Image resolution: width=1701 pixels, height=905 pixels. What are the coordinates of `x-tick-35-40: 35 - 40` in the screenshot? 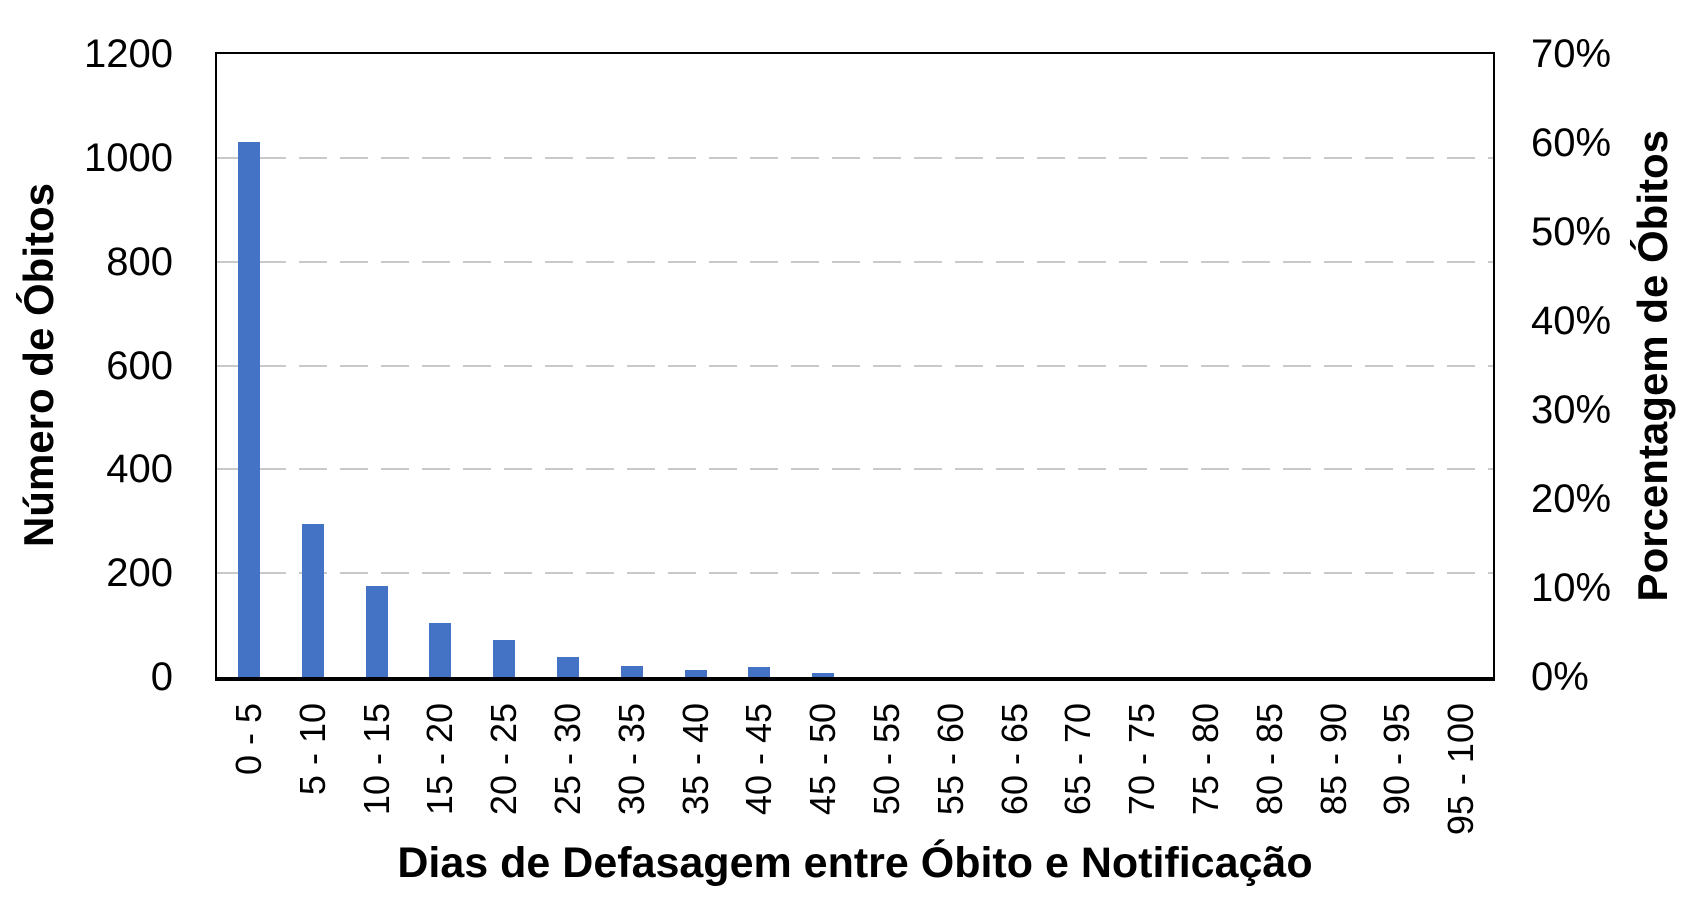 It's located at (696, 778).